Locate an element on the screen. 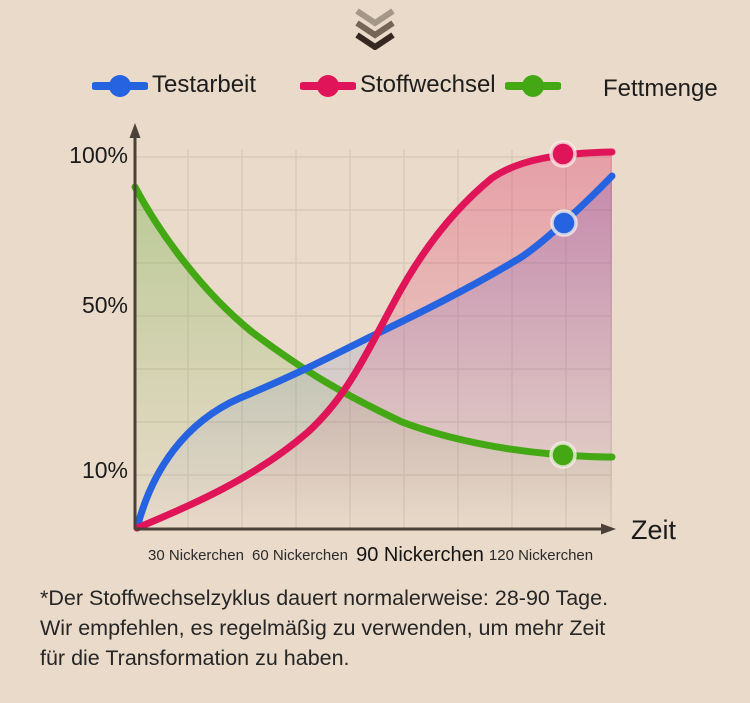 This screenshot has width=750, height=703. x-tick-90: 90 Nickerchen is located at coordinates (420, 555).